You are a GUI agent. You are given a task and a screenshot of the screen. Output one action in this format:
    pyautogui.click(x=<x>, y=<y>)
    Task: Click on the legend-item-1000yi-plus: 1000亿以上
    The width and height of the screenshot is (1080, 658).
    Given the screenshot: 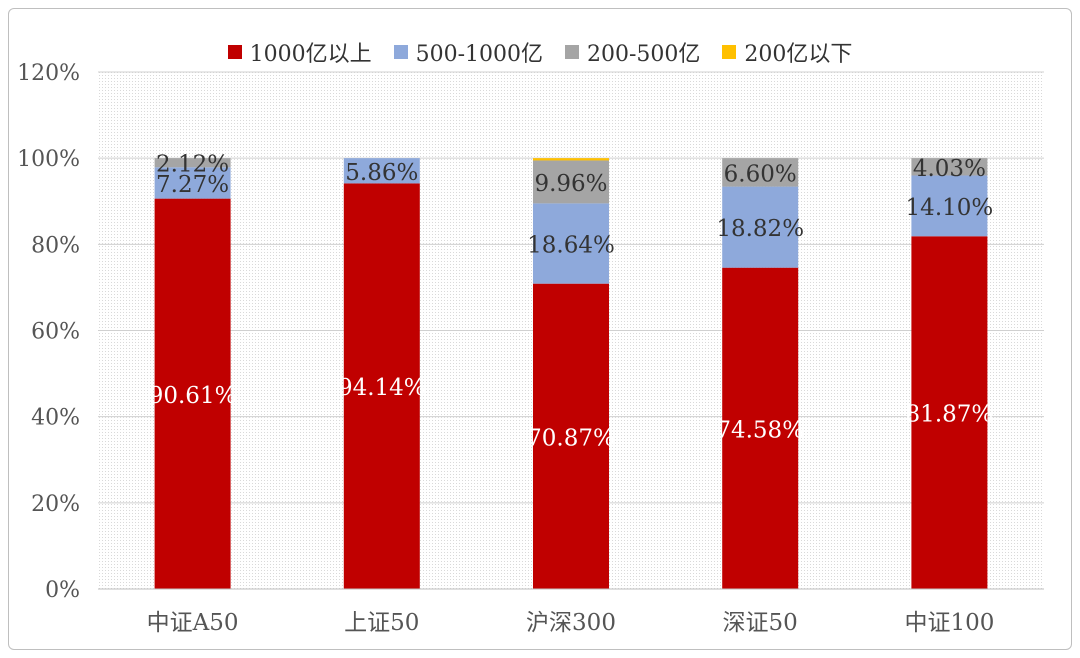 What is the action you would take?
    pyautogui.click(x=299, y=52)
    